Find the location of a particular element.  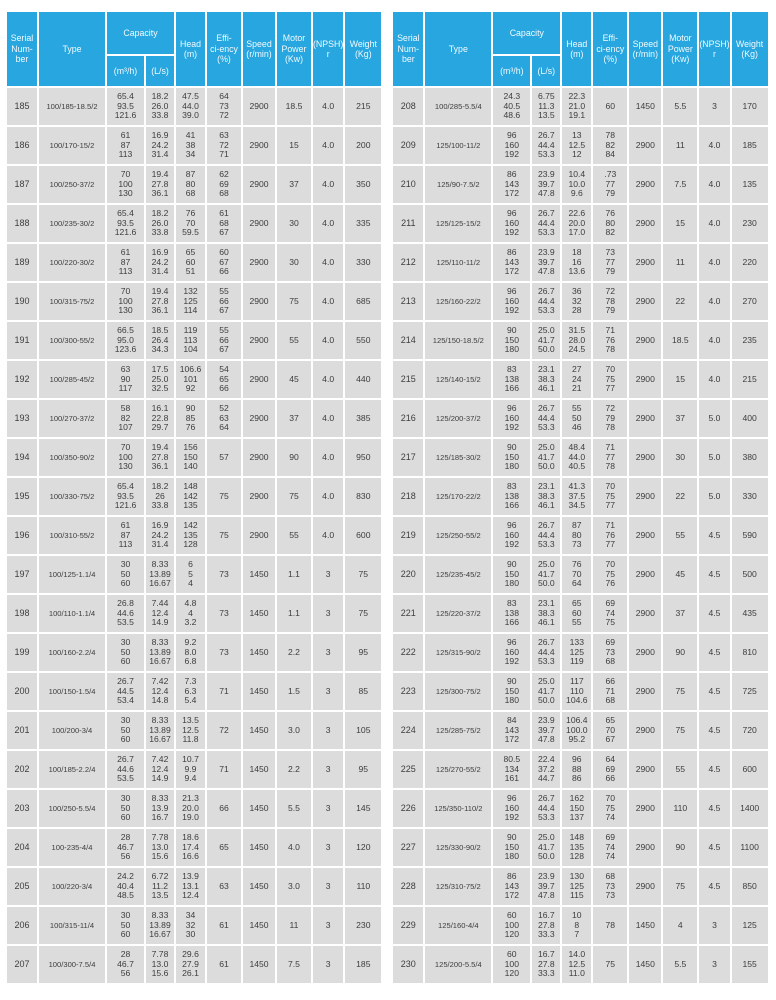

table-cell: 190 is located at coordinates (22, 301).